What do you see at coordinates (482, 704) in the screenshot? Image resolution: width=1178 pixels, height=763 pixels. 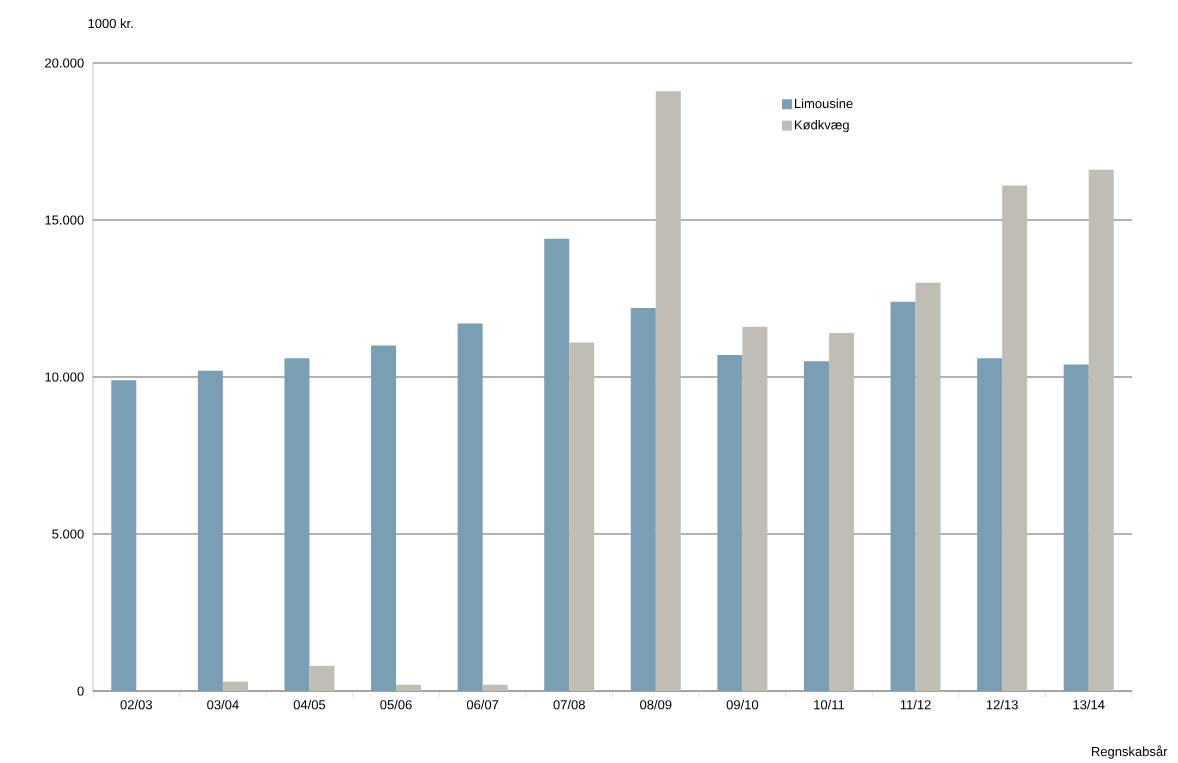 I see `x-tick-label: 06/07` at bounding box center [482, 704].